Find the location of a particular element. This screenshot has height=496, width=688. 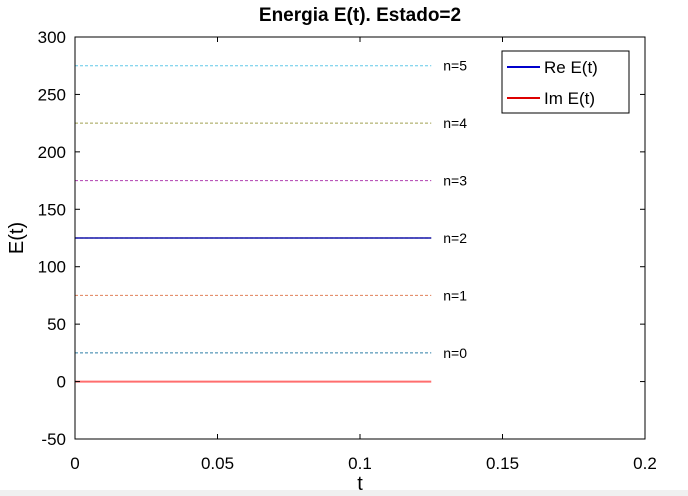

y-axis-label: E(t) is located at coordinates (17, 238).